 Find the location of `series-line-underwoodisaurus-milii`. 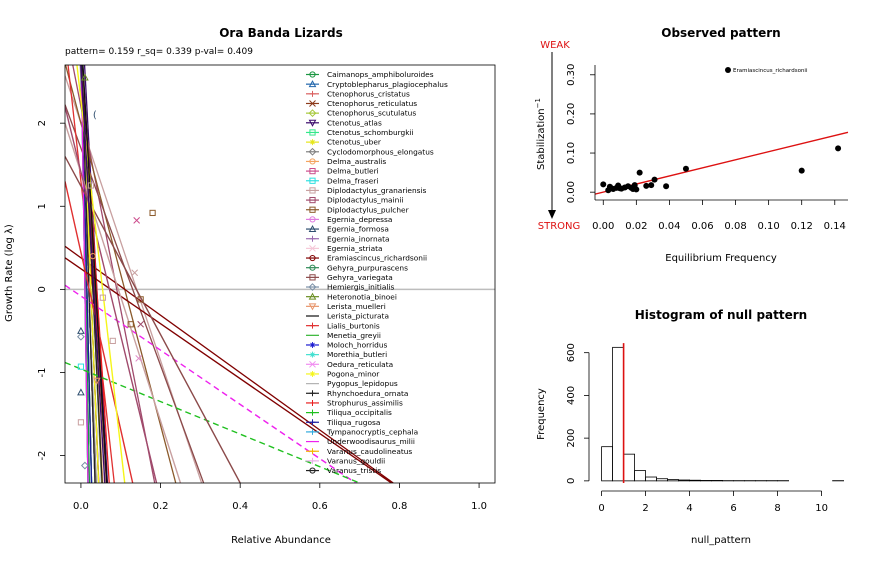

series-line-underwoodisaurus-milii is located at coordinates (84, 274).